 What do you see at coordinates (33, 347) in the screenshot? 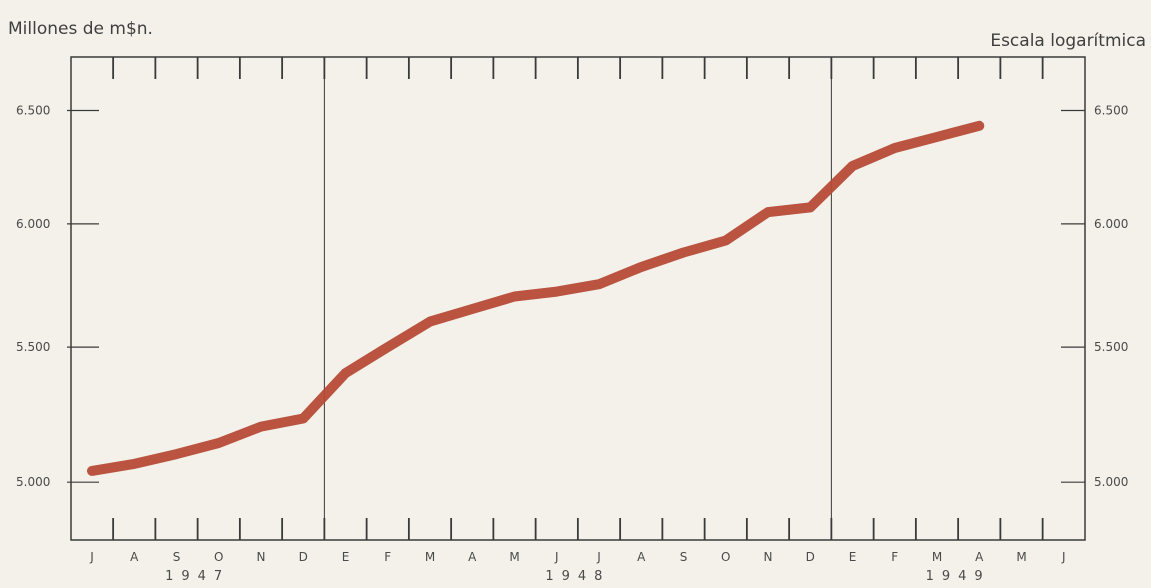
I see `y-tick-label-left: 5.500` at bounding box center [33, 347].